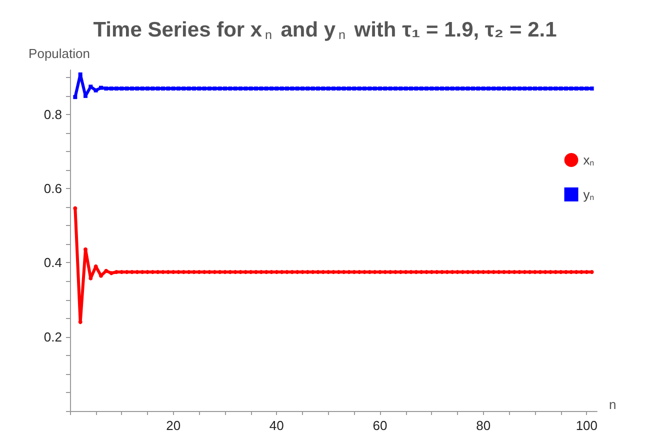  I want to click on y-tick-label: 0.4, so click(53, 262).